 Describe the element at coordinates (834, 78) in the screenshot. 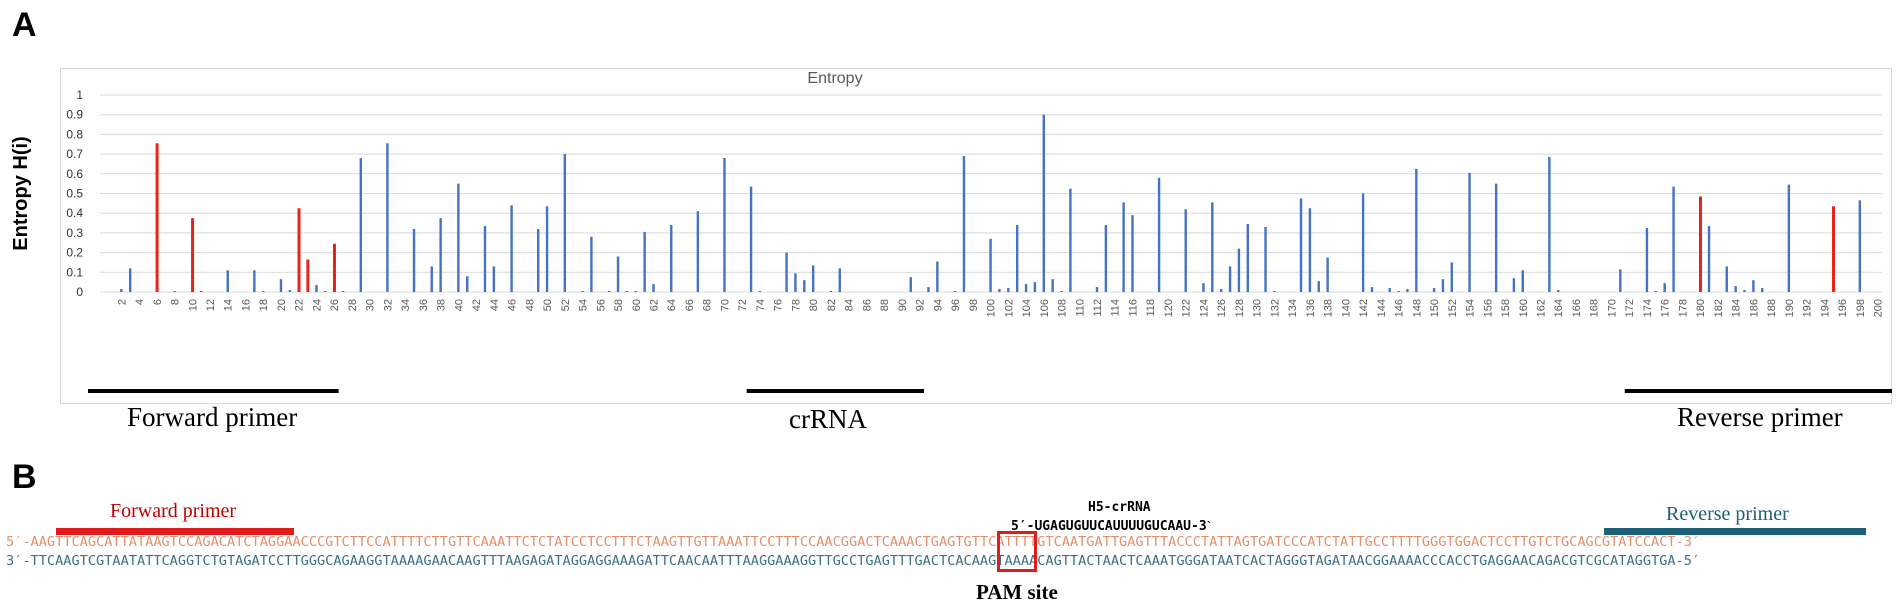

I see `chart-title: Entropy` at that location.